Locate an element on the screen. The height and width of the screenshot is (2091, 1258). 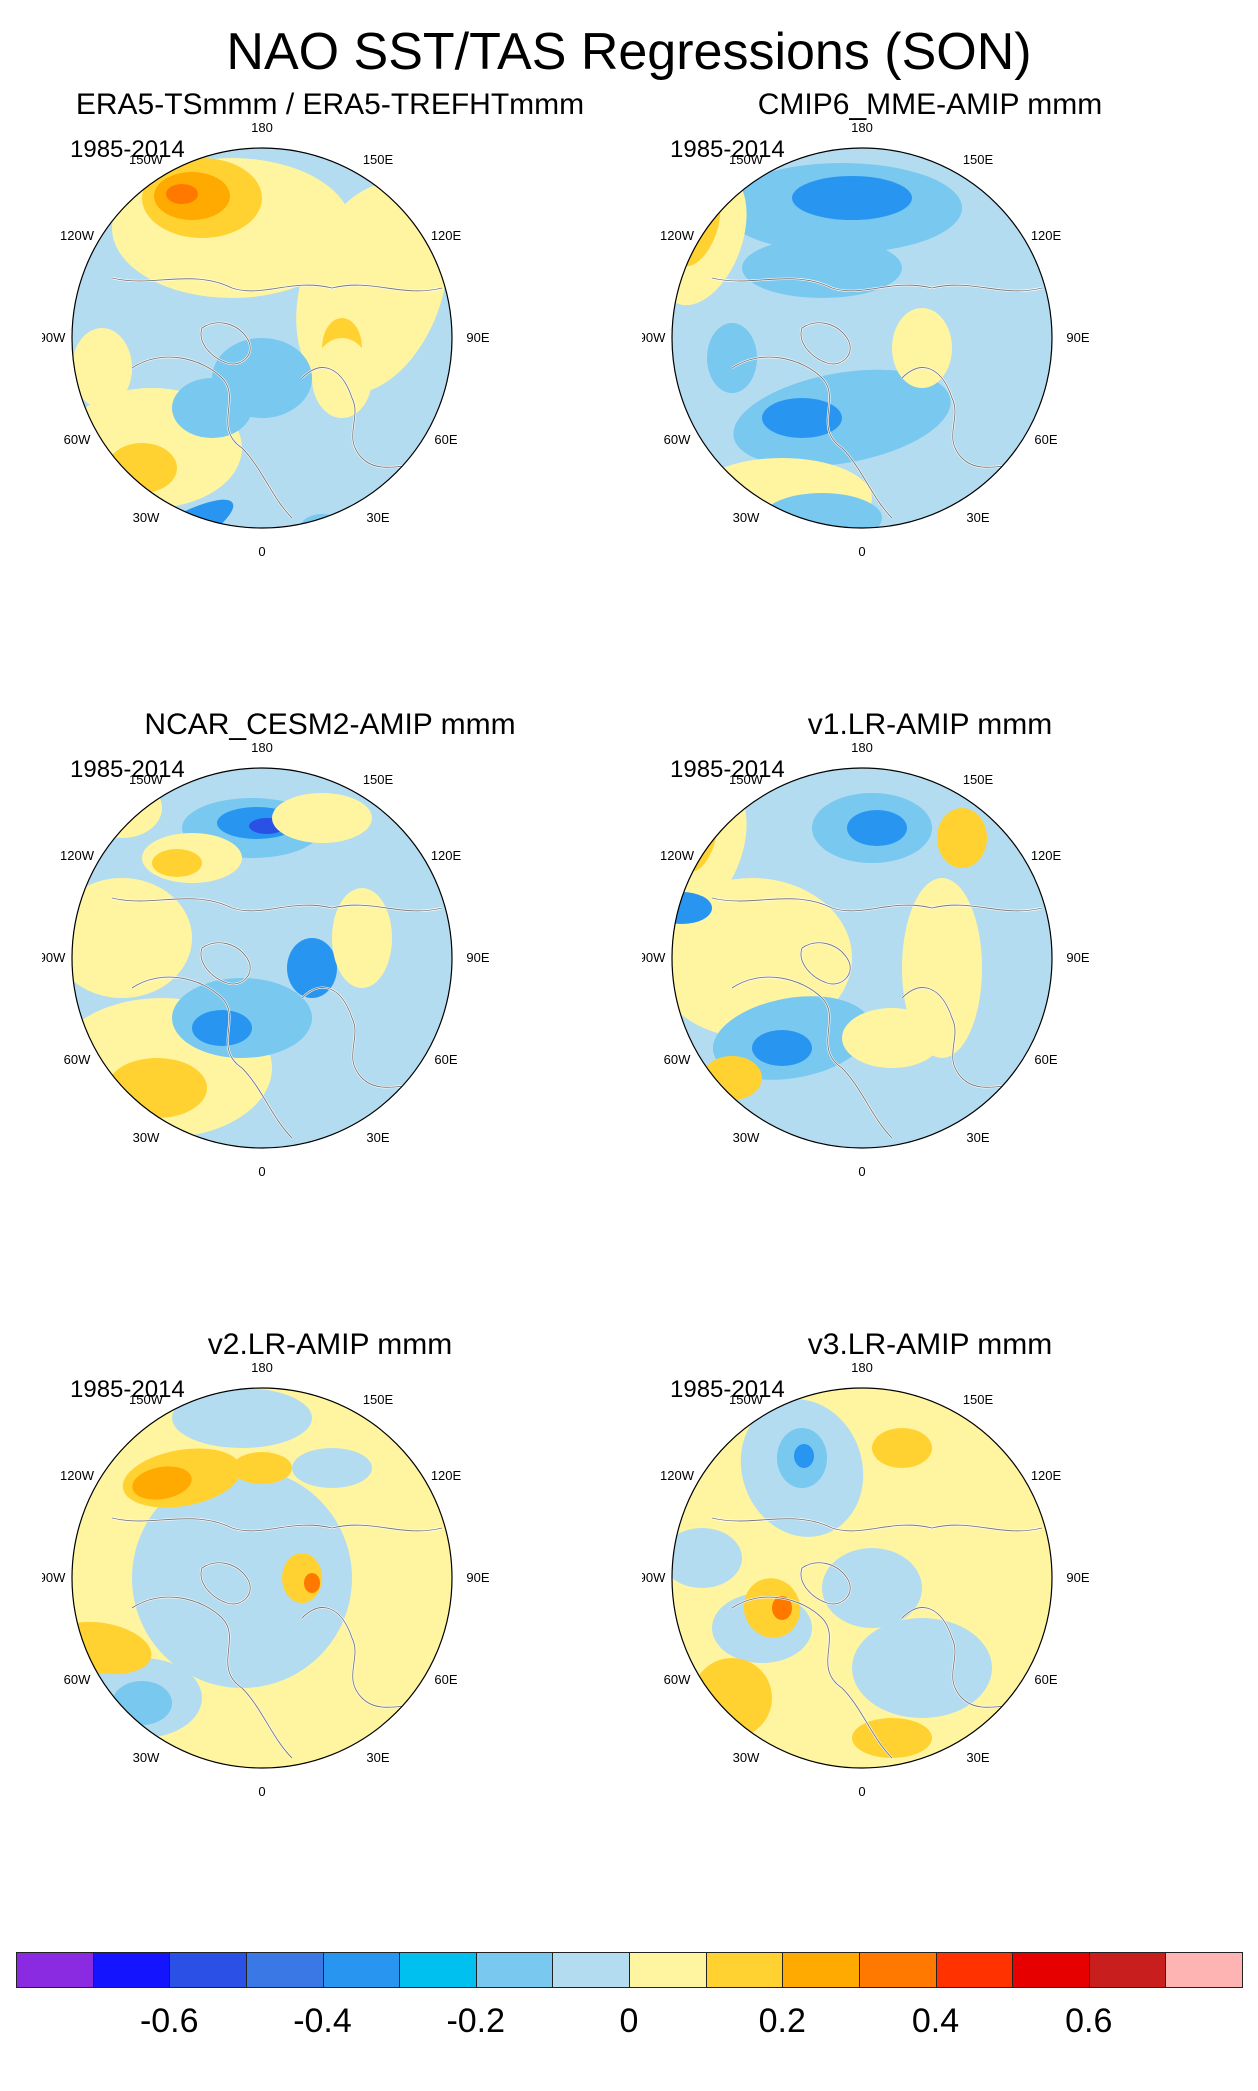
panel-title: NCAR_CESM2-AMIP mmm is located at coordinates (330, 724).